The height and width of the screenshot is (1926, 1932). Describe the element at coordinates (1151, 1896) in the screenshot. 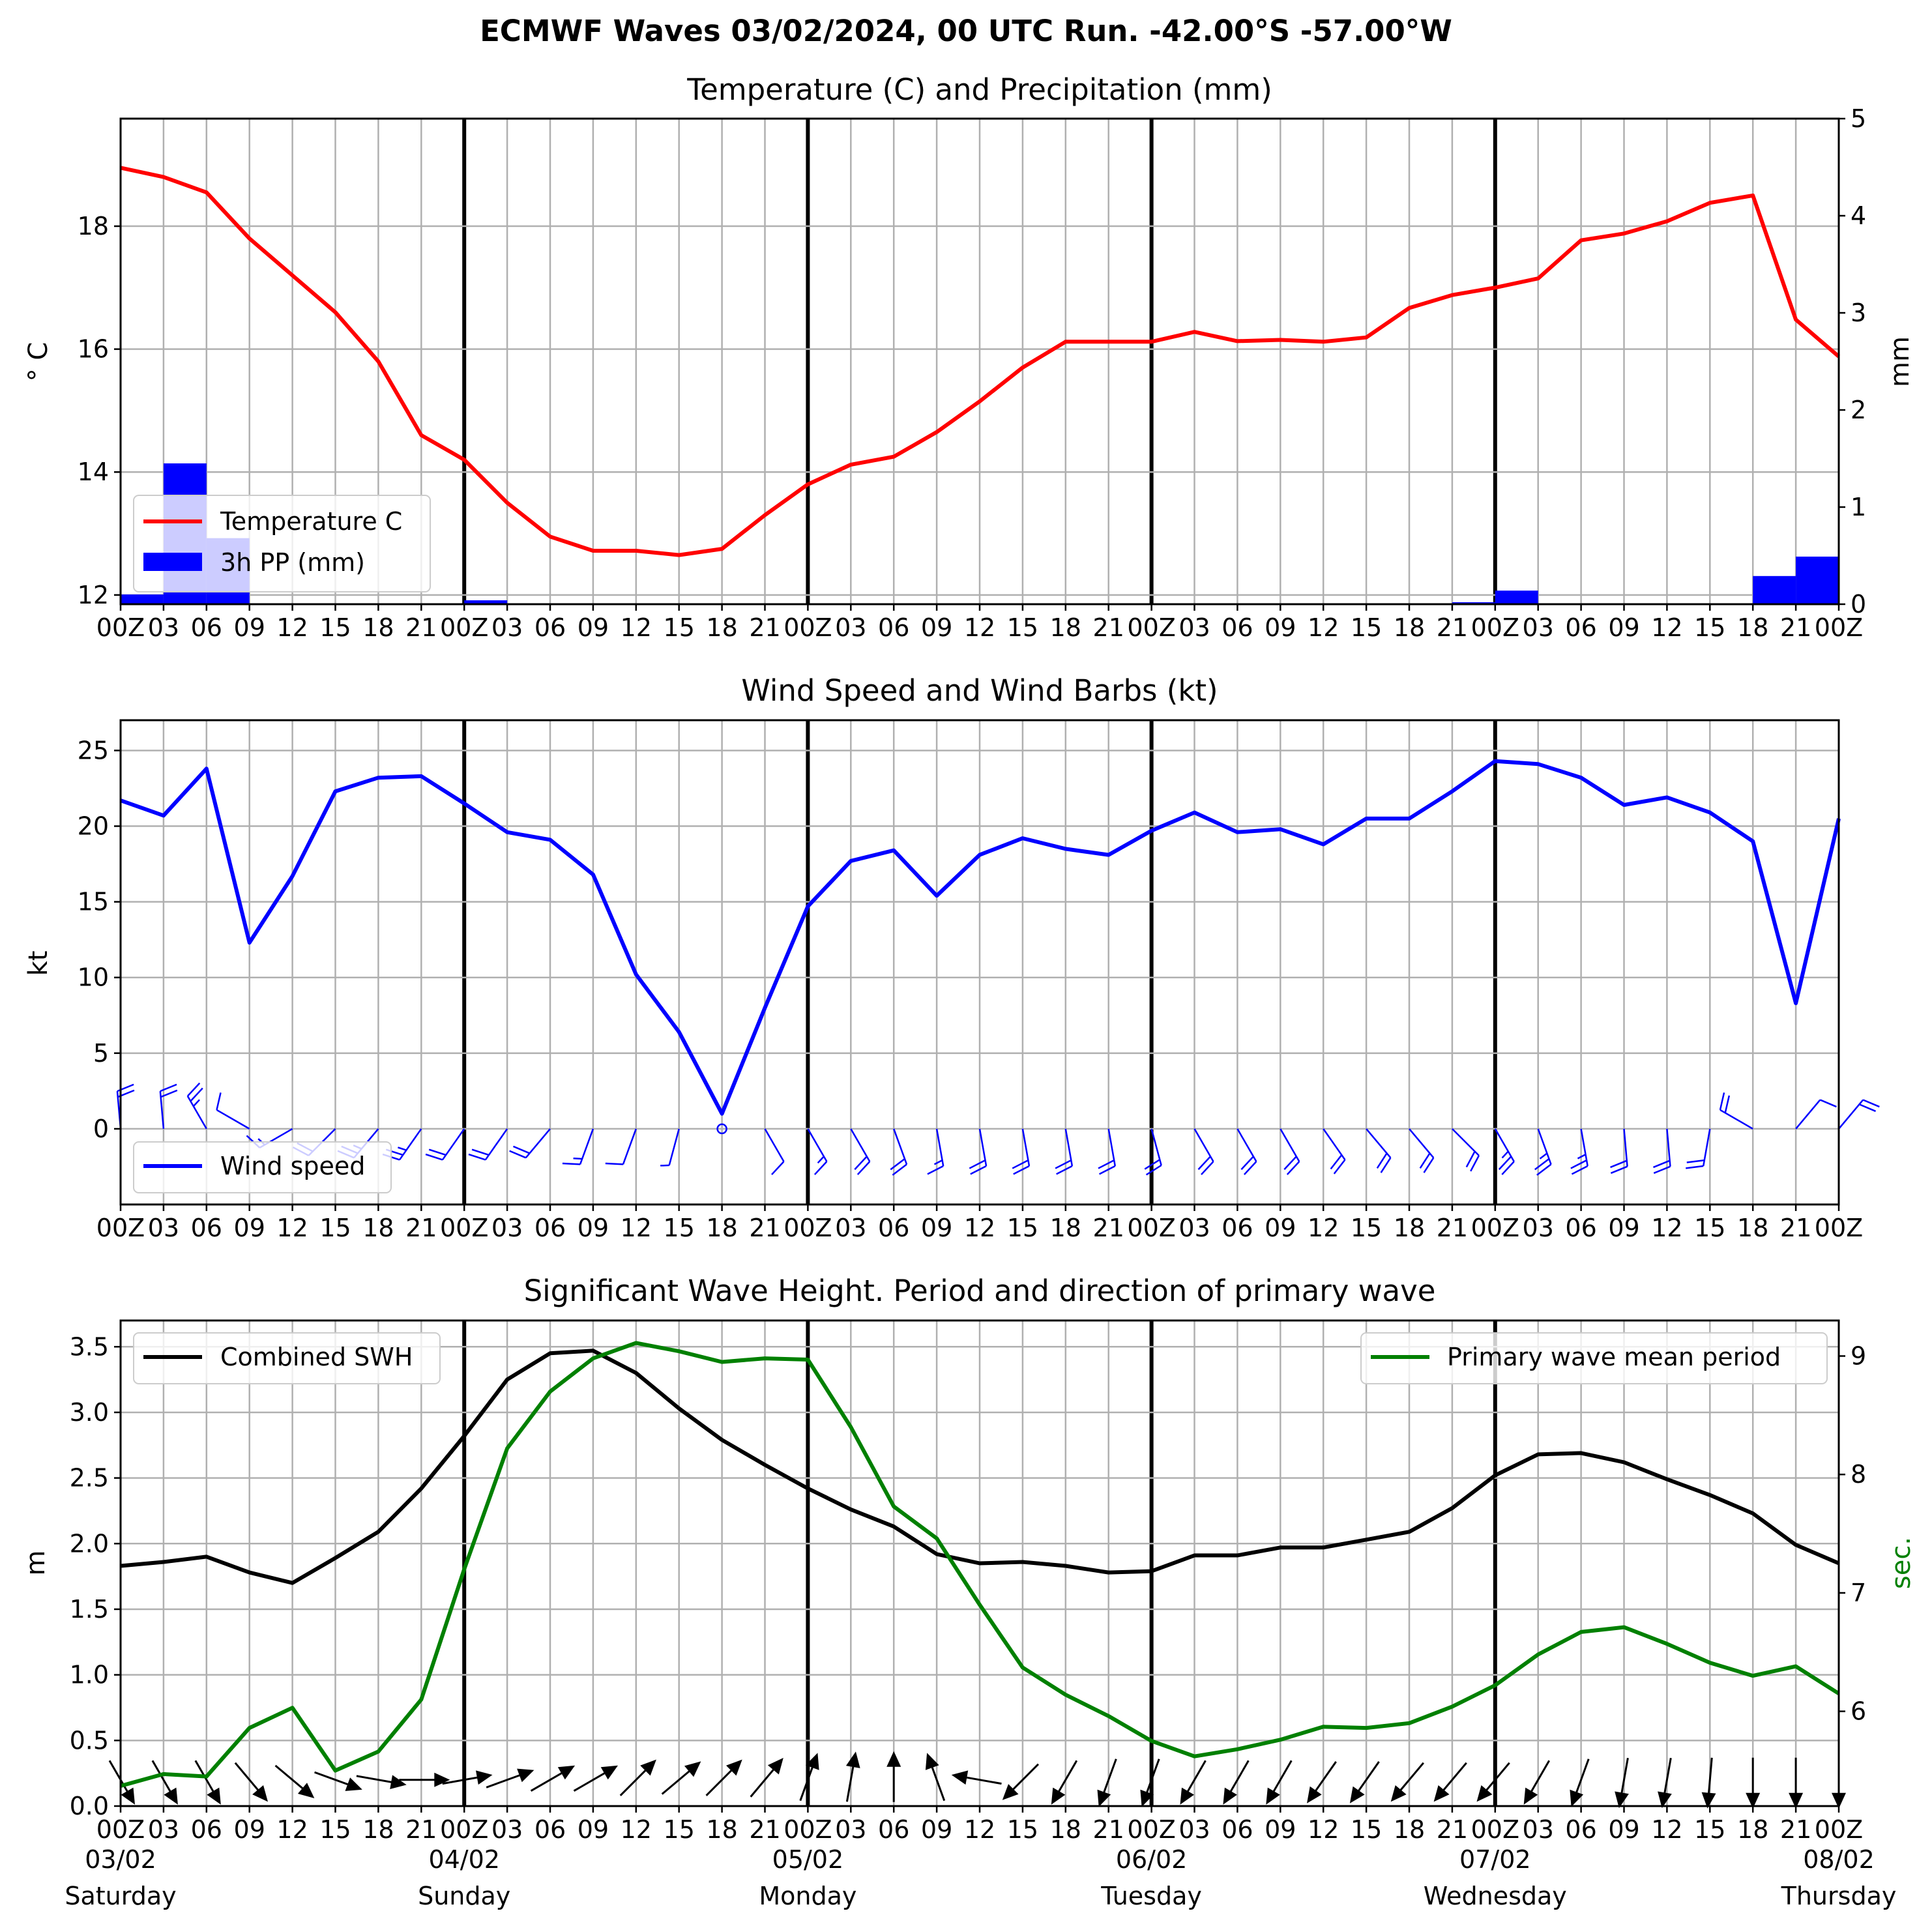

I see `weekday-label: Tuesday` at that location.